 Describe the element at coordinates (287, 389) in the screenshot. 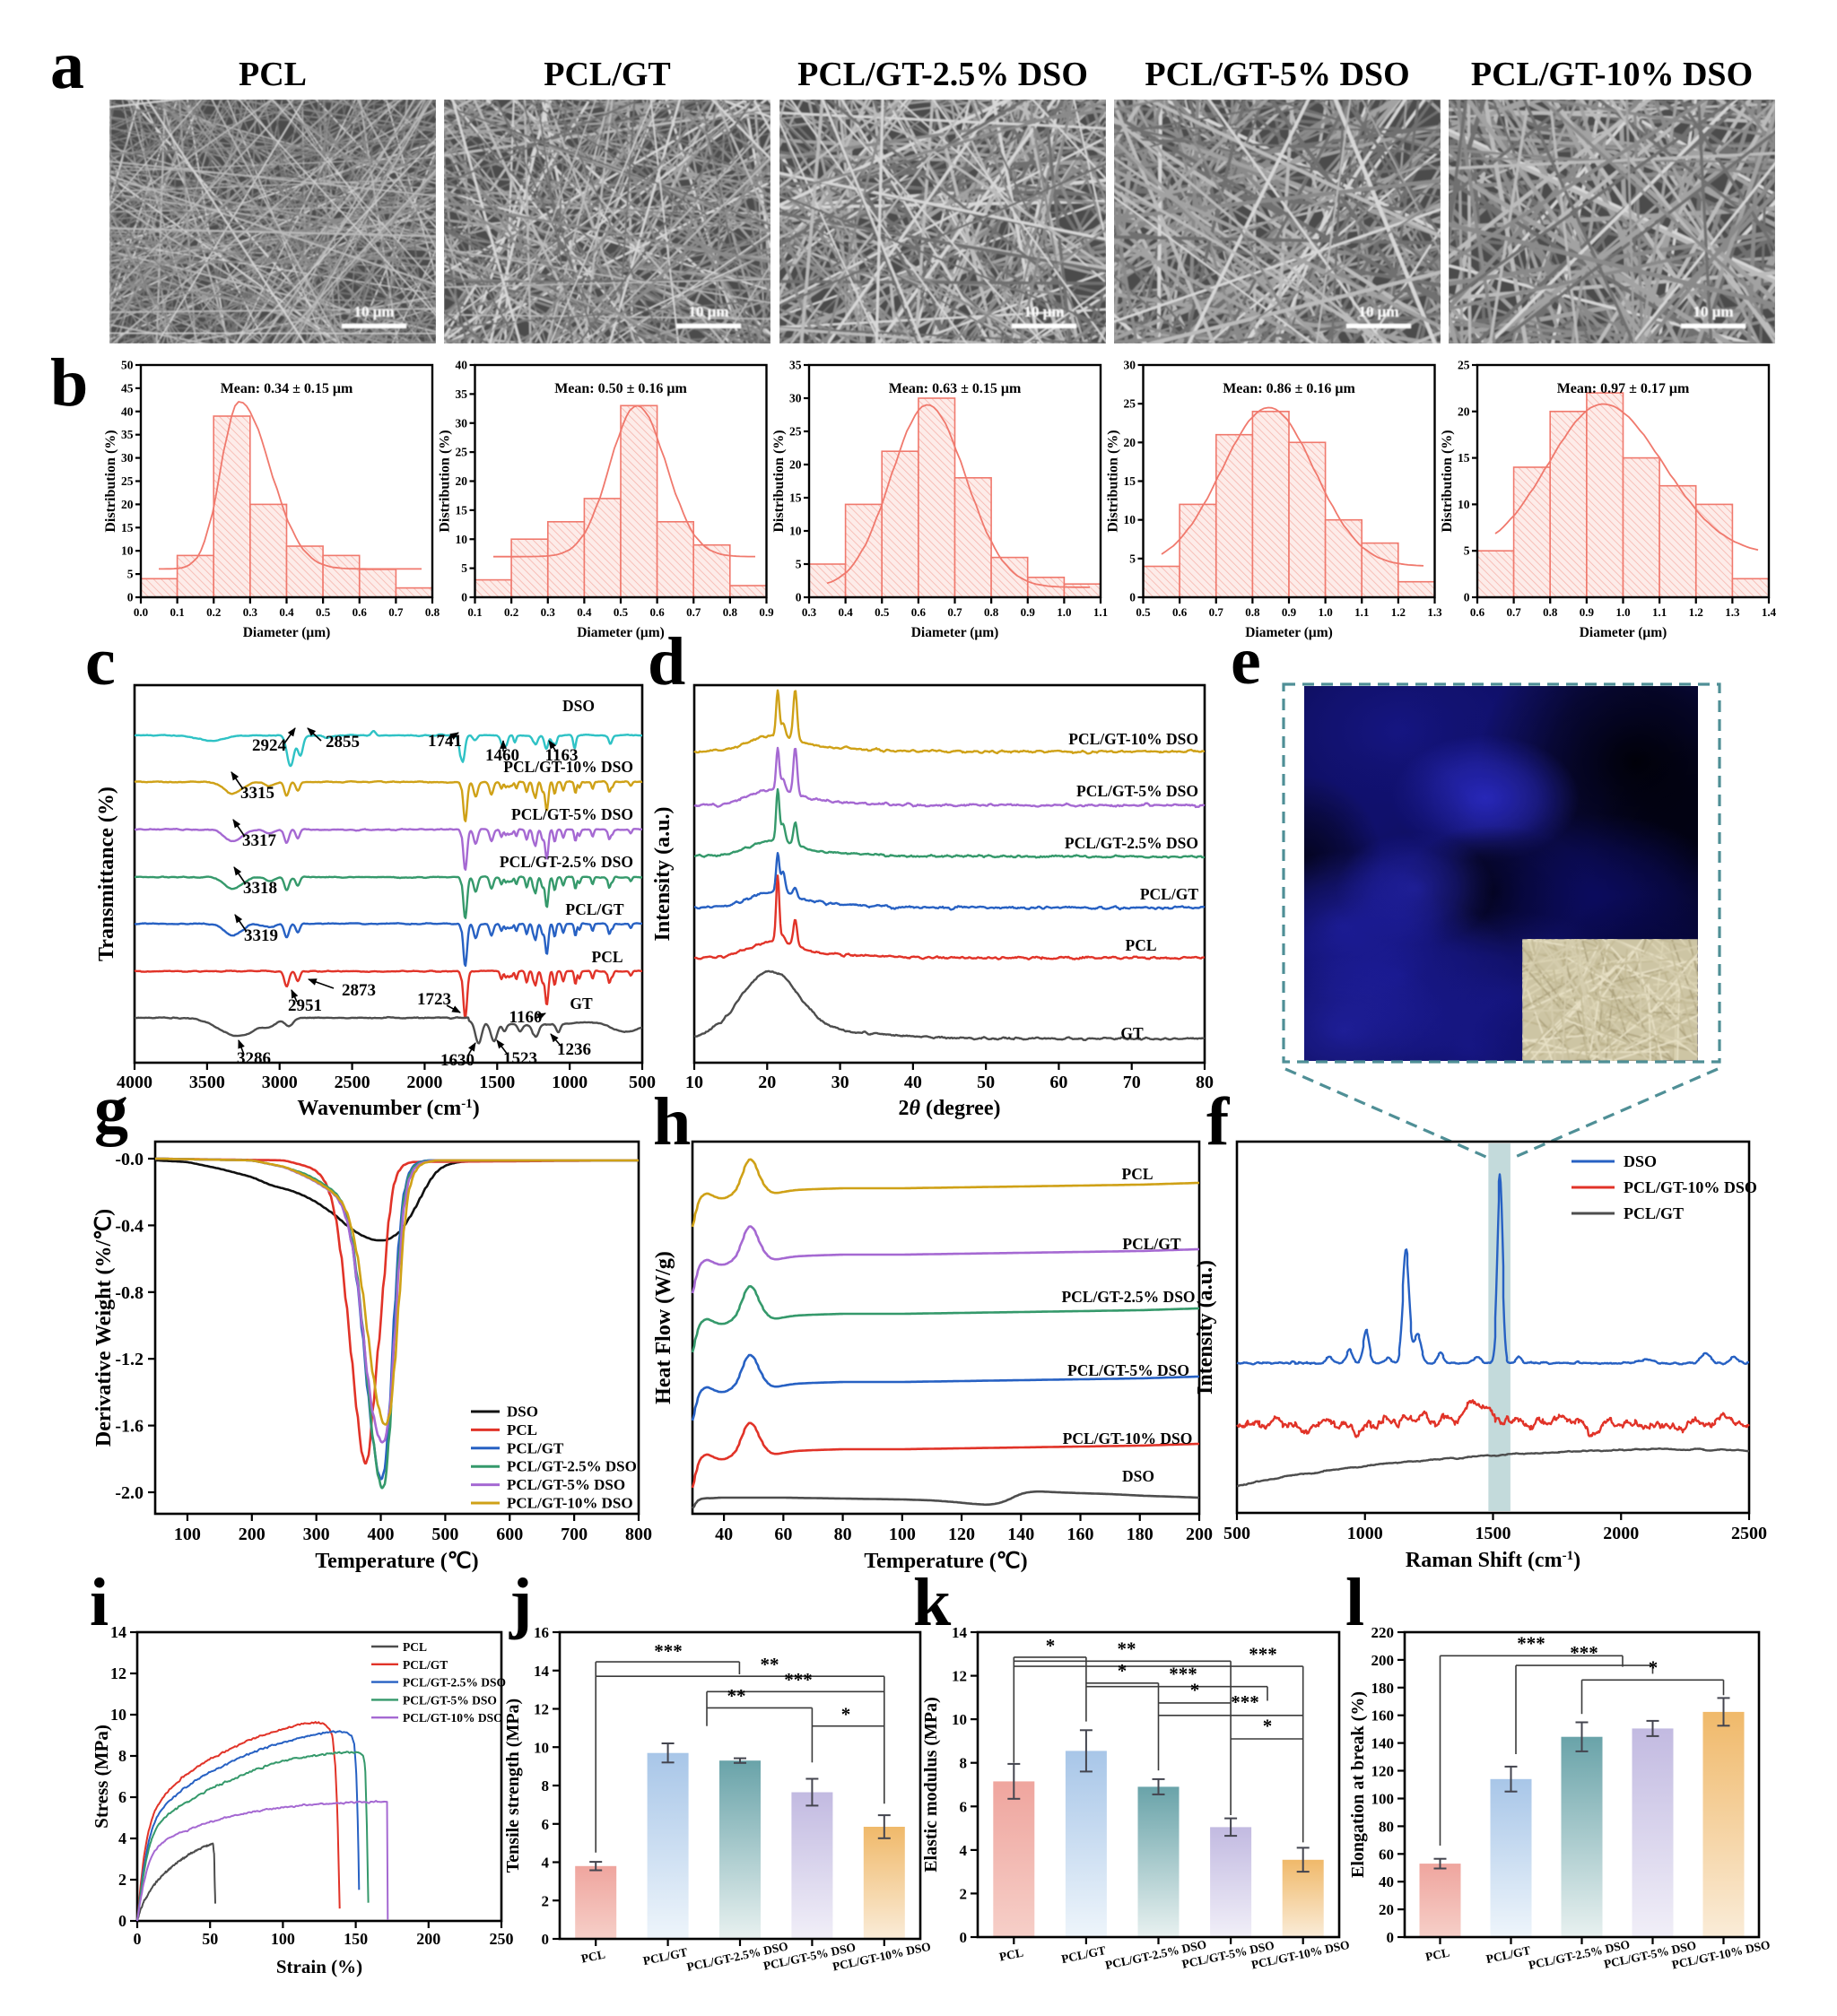

I see `svg-text: Mean: 0.34 ± 0.15 μm` at that location.